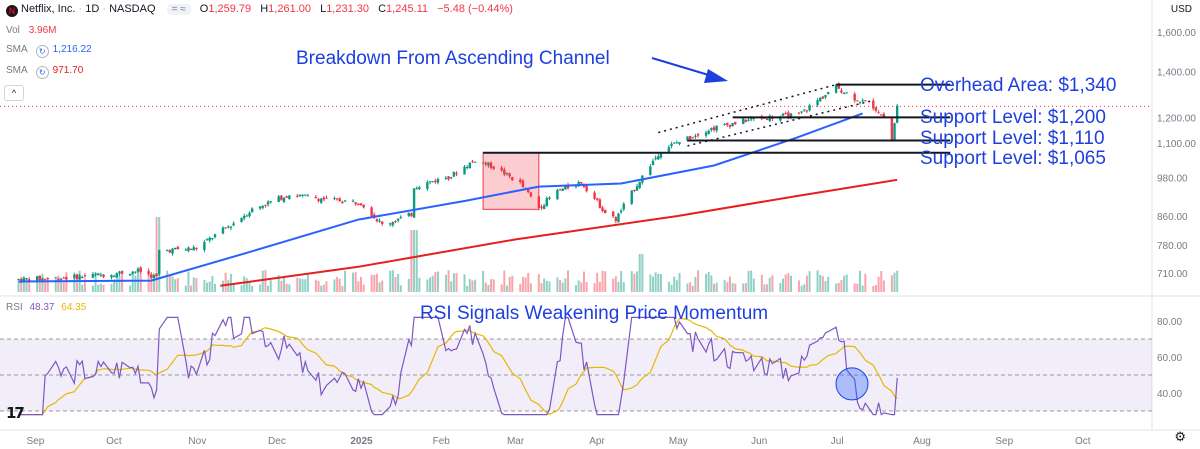  What do you see at coordinates (1180, 436) in the screenshot?
I see `settings-gear-icon: ⚙` at bounding box center [1180, 436].